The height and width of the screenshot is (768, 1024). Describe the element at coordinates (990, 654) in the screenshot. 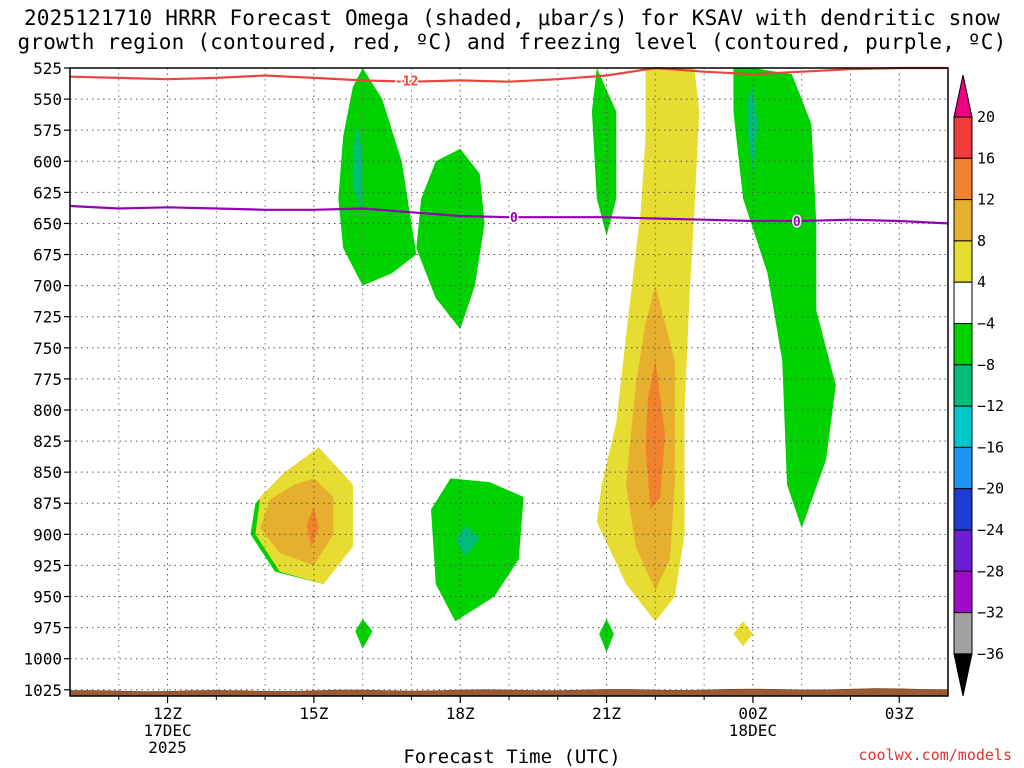

I see `colorbar-label-13: −36` at that location.